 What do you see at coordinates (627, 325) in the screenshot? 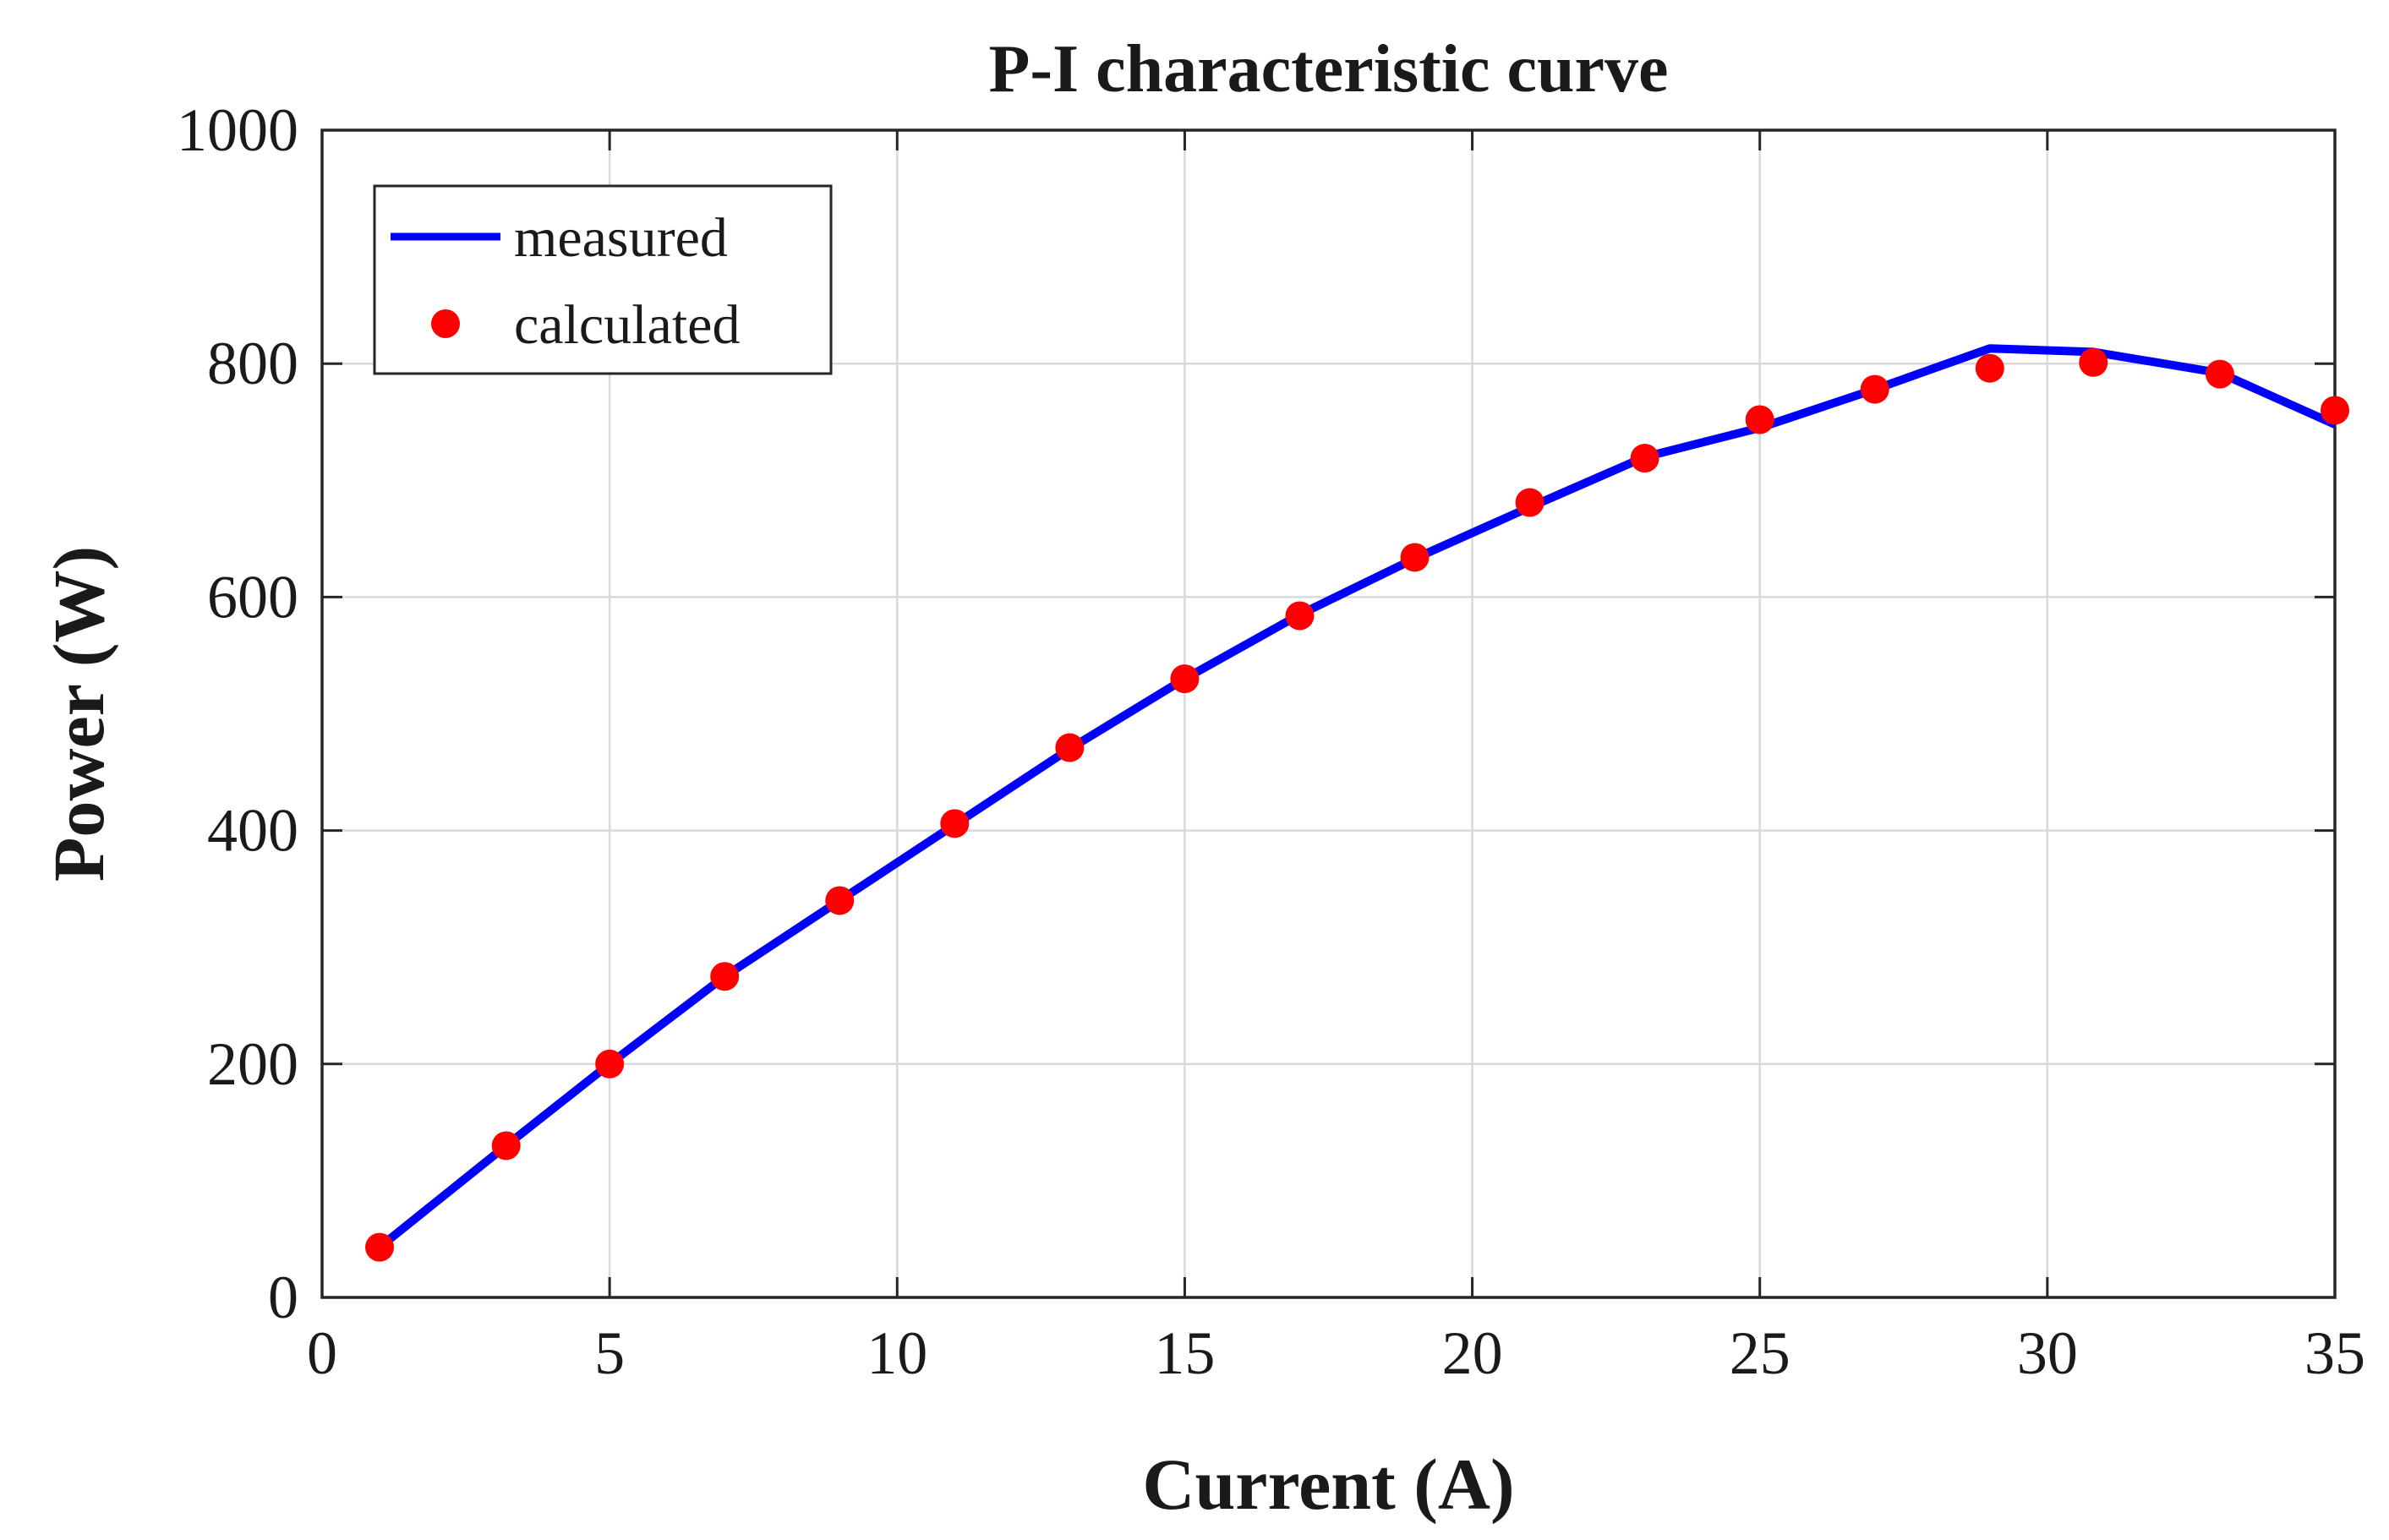
I see `legend-label-calculated: calculated` at bounding box center [627, 325].